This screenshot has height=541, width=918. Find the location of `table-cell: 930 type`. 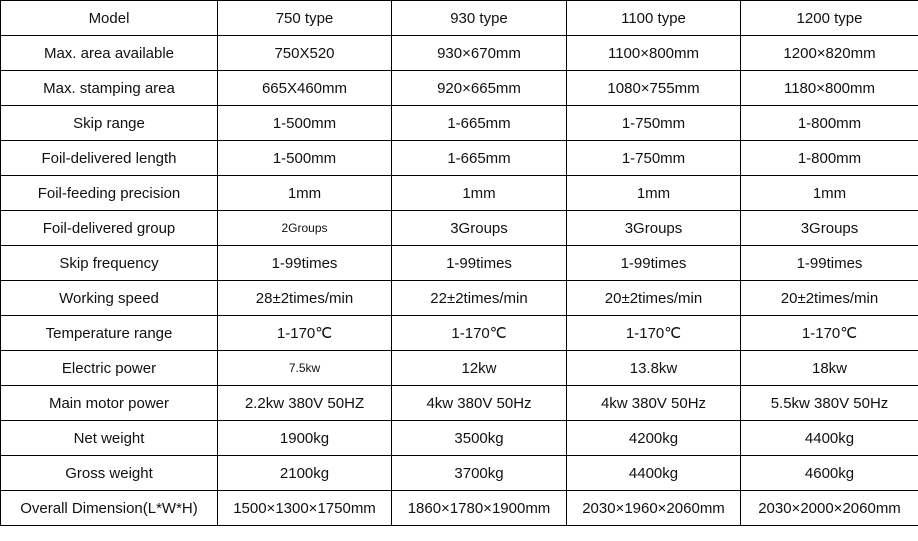

table-cell: 930 type is located at coordinates (479, 18).